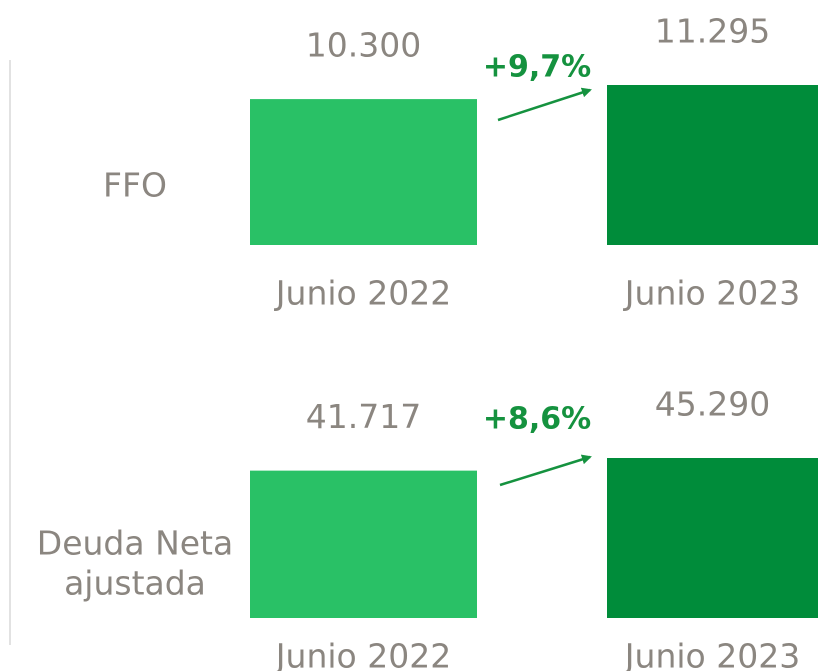 The image size is (820, 671). What do you see at coordinates (363, 45) in the screenshot?
I see `value-label: 10.300` at bounding box center [363, 45].